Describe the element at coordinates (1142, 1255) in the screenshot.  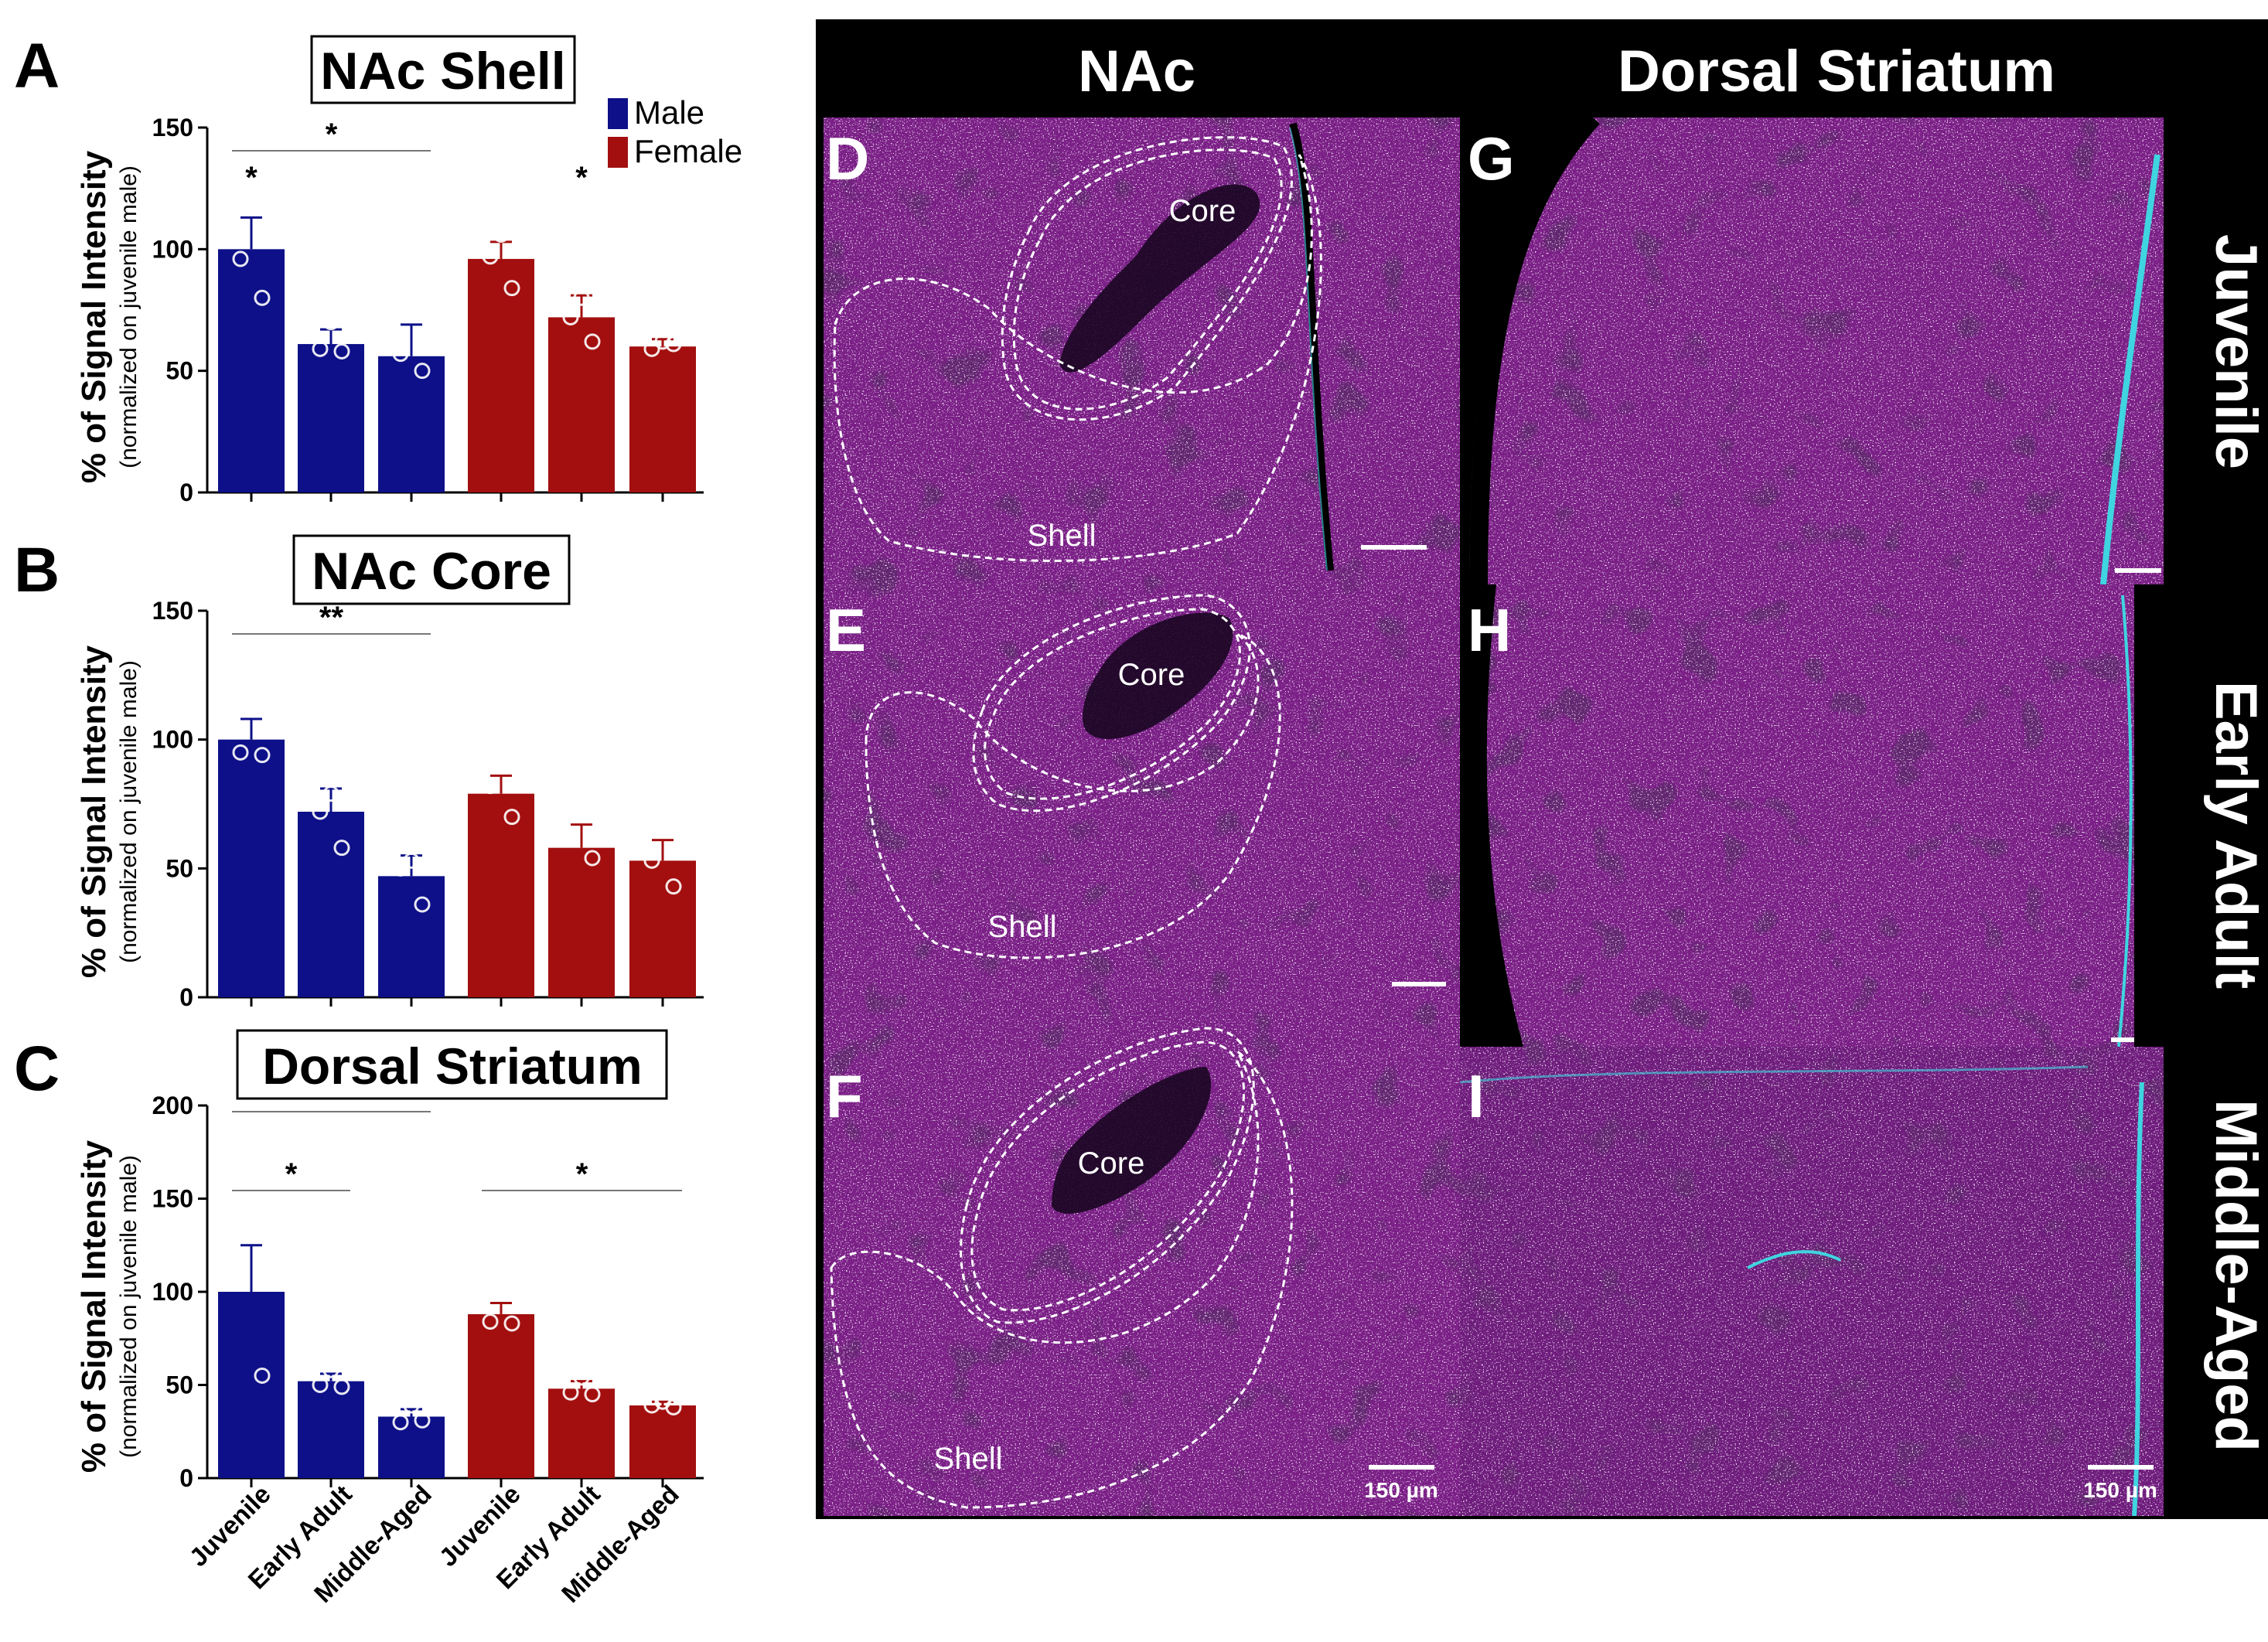
I see `micrograph-tile-f: 150 µm` at that location.